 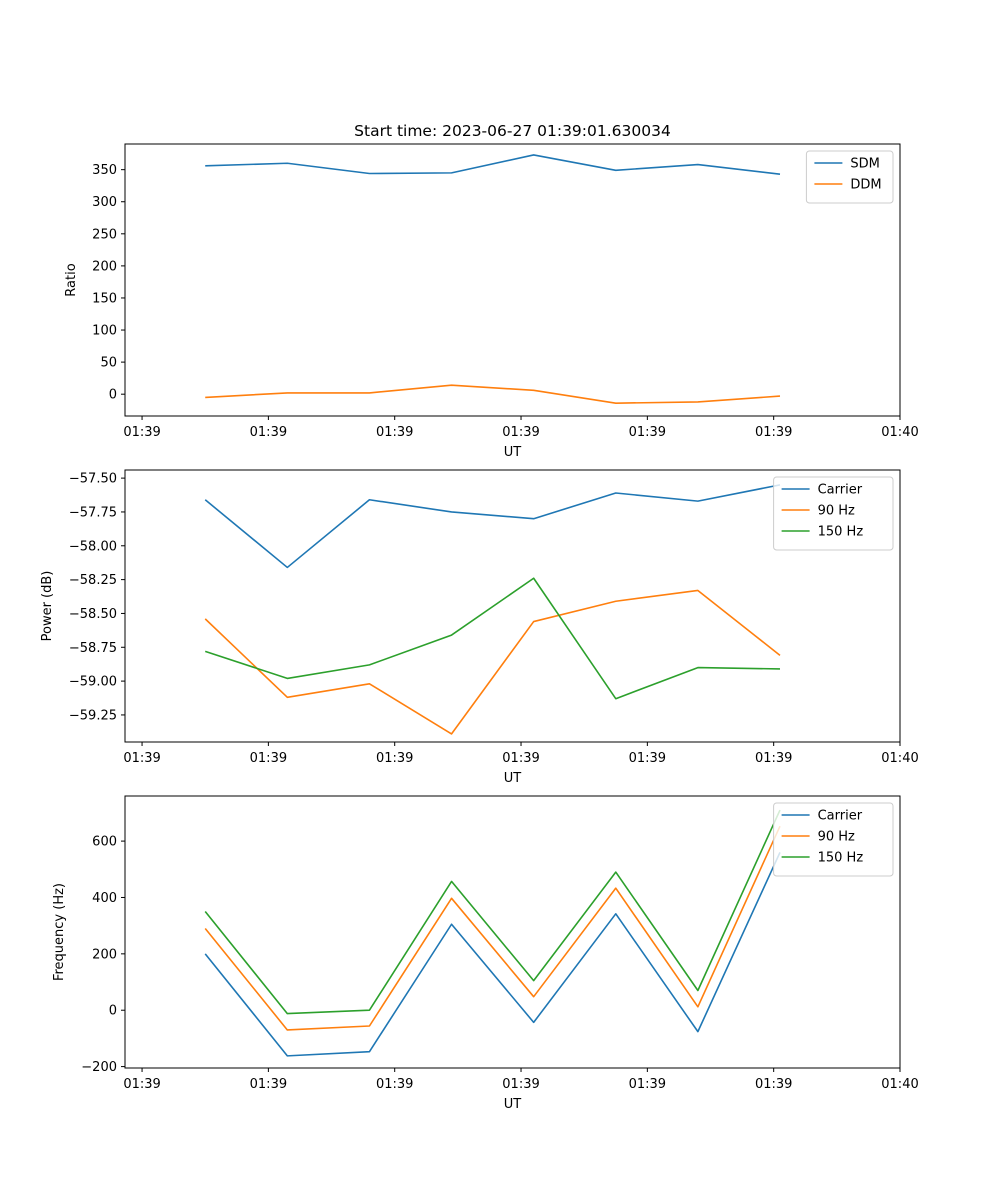 I want to click on y-tick-label: 50, so click(x=108, y=363).